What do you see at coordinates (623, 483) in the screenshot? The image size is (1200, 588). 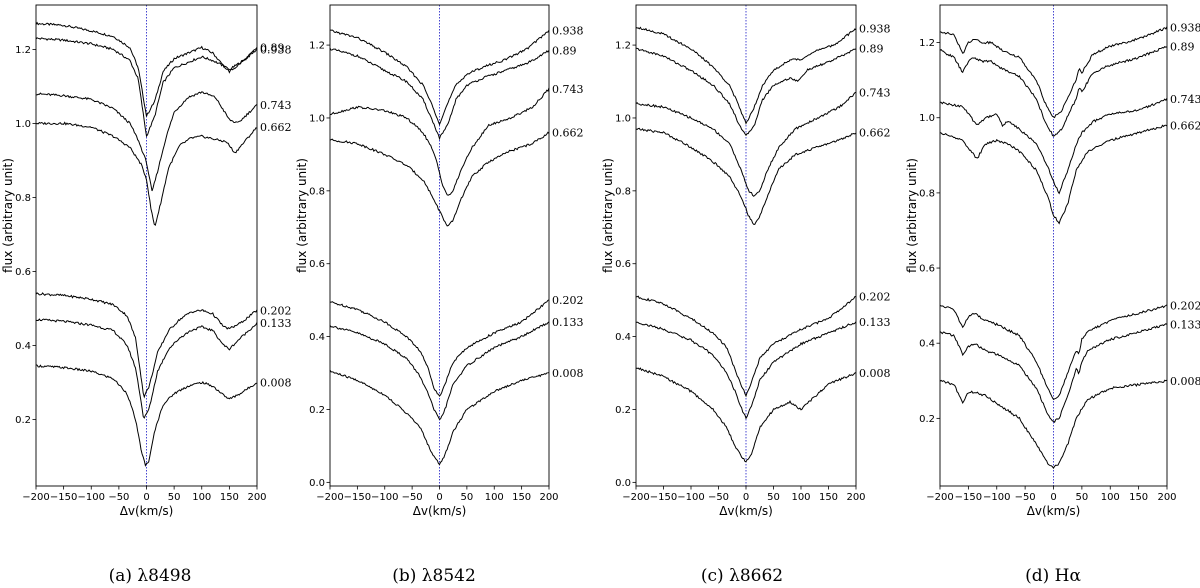 I see `y-tick-label: 0.0` at bounding box center [623, 483].